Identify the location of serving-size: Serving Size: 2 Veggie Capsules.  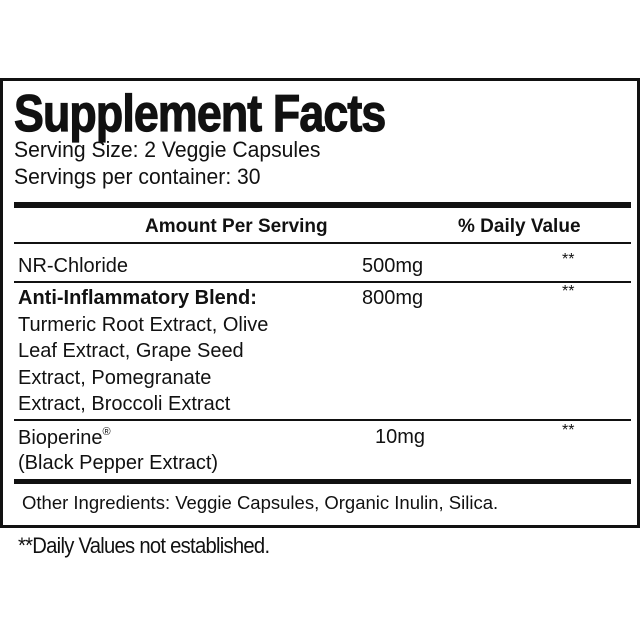
(167, 149).